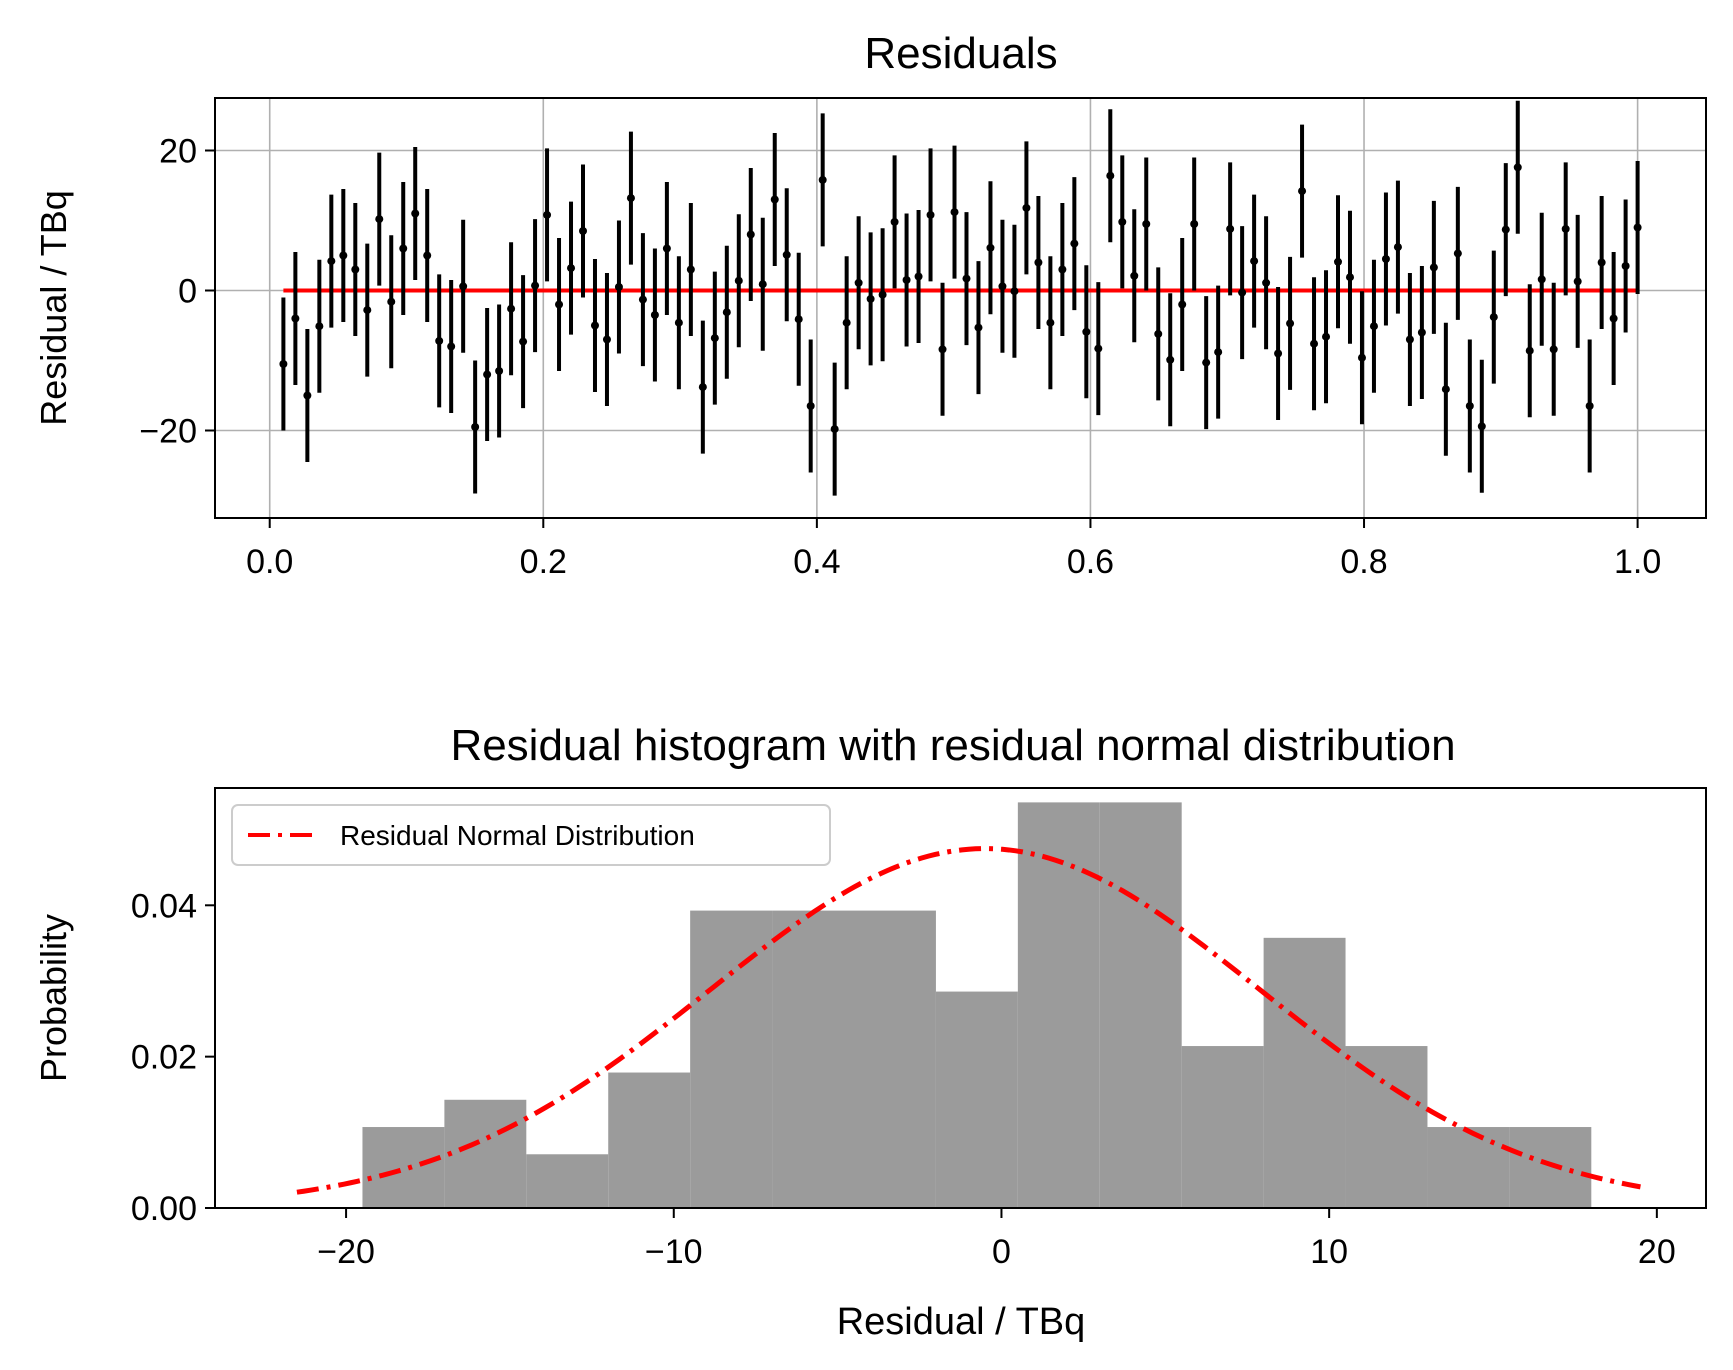 Image resolution: width=1733 pixels, height=1370 pixels. I want to click on residuals-title: Residuals, so click(960, 53).